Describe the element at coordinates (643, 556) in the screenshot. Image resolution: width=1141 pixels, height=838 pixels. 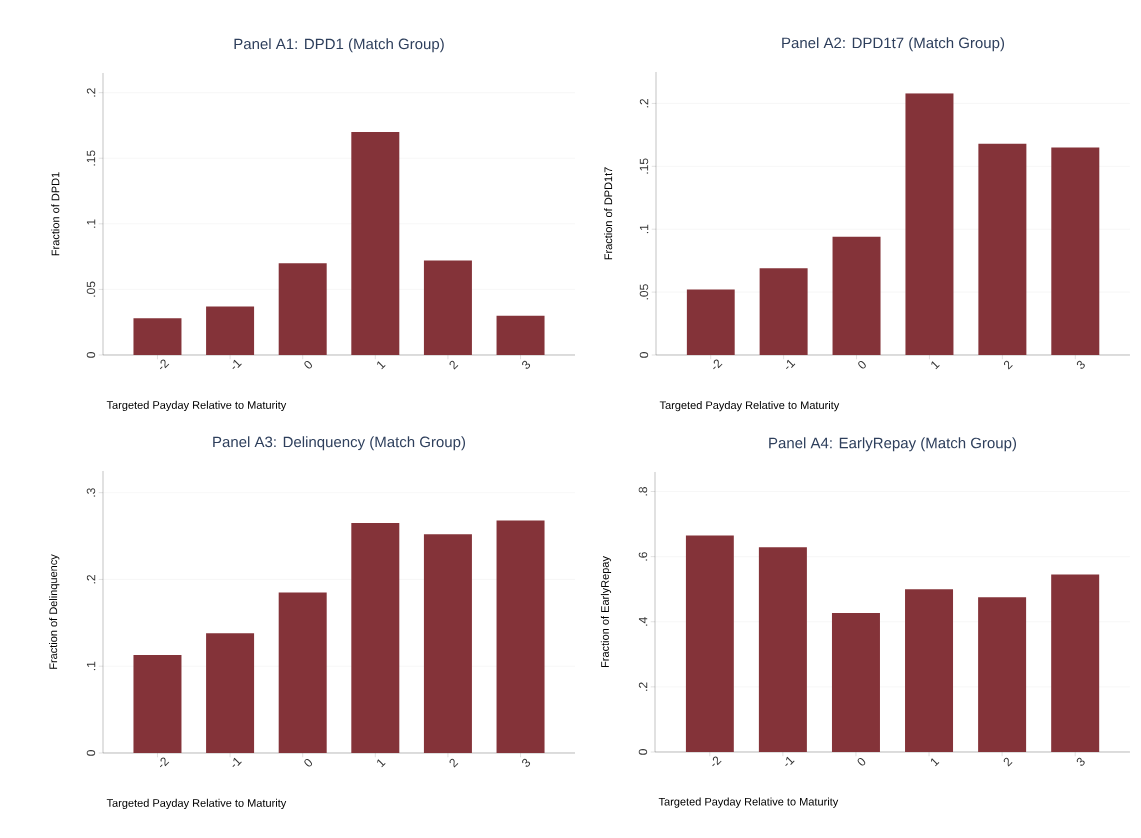
I see `y-tick-label: .6` at that location.